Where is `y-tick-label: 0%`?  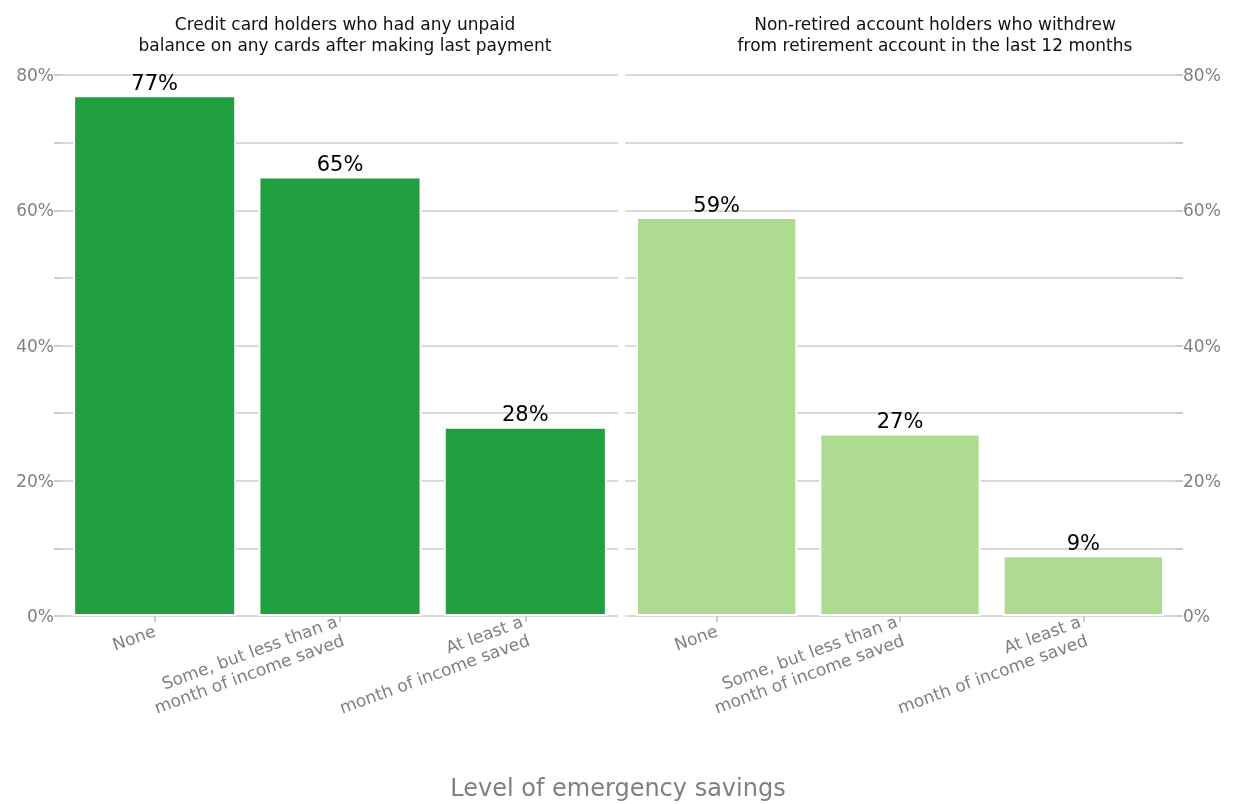 y-tick-label: 0% is located at coordinates (40, 616).